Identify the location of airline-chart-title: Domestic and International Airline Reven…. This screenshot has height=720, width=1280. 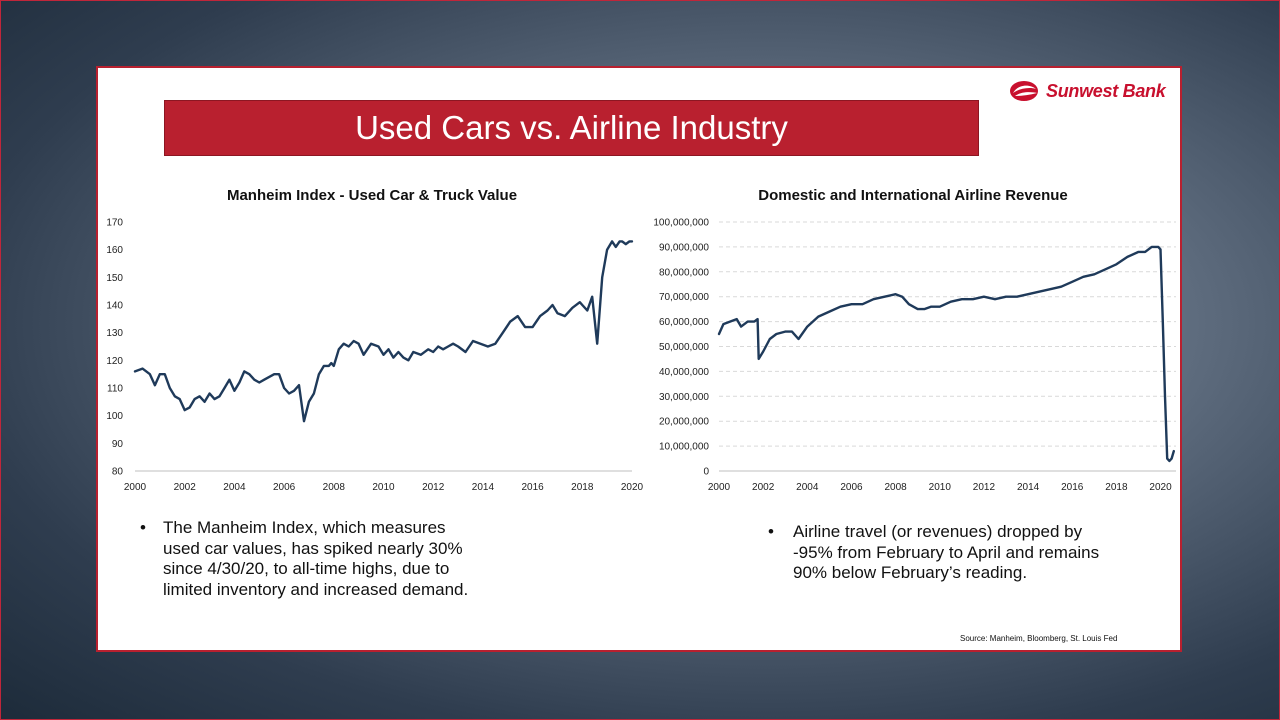
(913, 195).